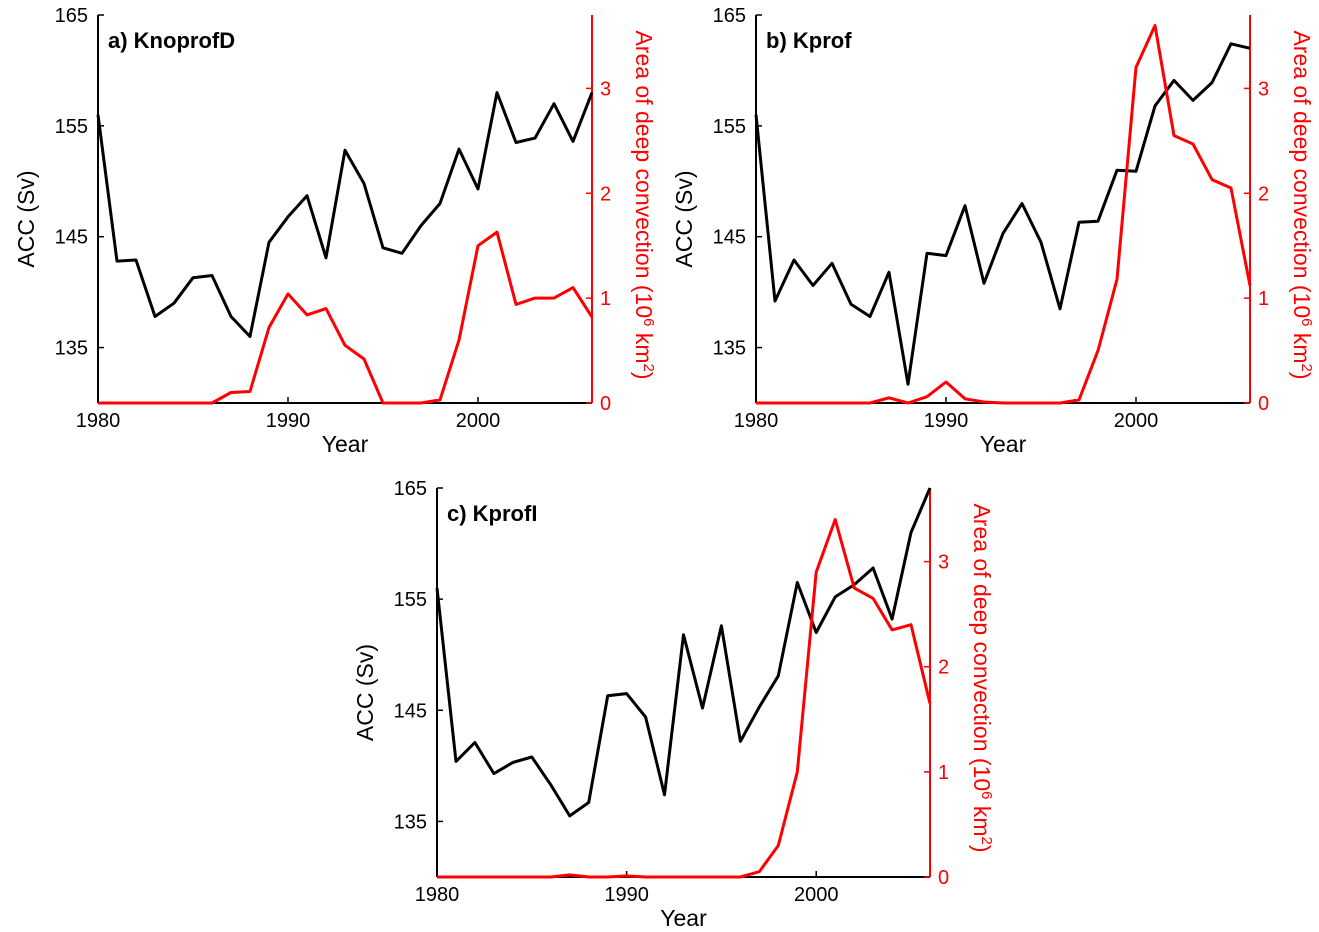 The height and width of the screenshot is (932, 1319). I want to click on panel-title: c) KprofI, so click(492, 513).